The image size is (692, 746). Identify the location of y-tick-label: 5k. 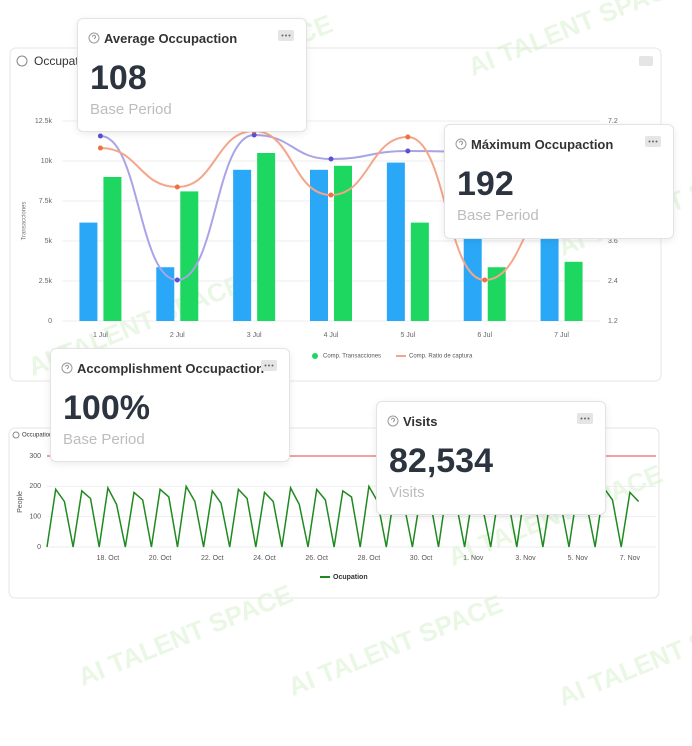
(49, 241).